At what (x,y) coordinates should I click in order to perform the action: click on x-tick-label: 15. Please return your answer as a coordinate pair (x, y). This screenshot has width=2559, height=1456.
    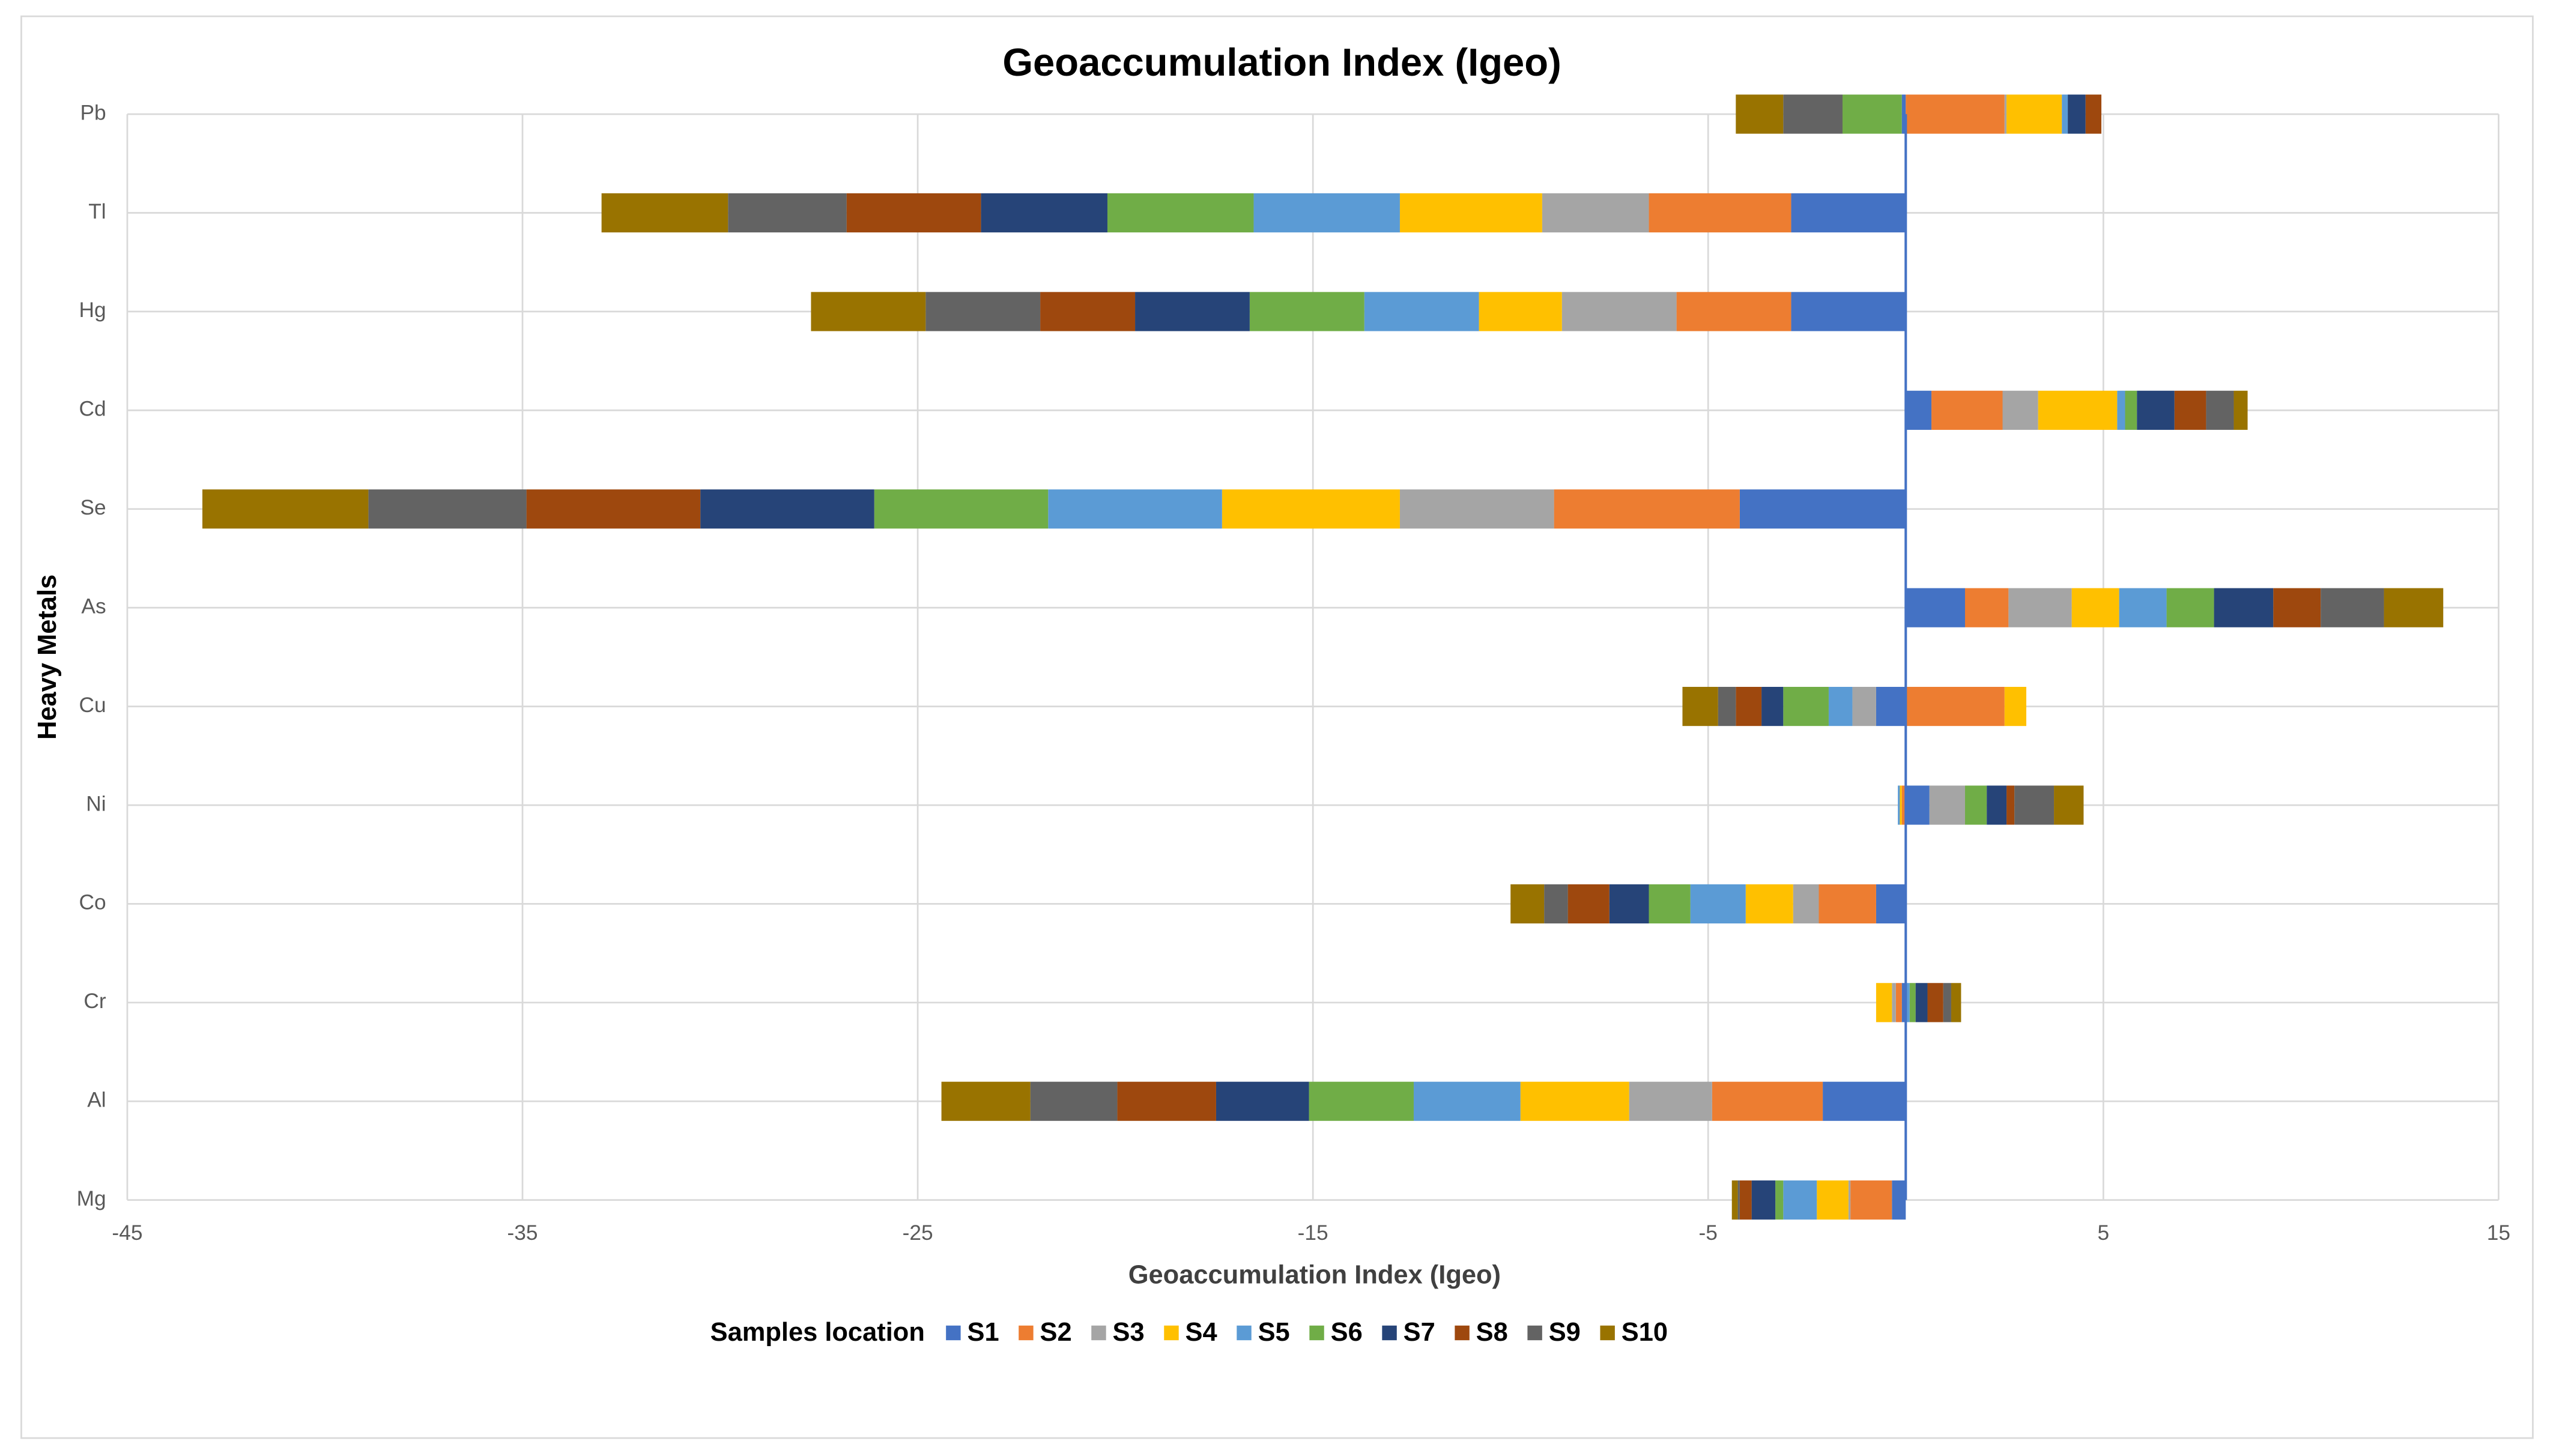
    Looking at the image, I should click on (2498, 1233).